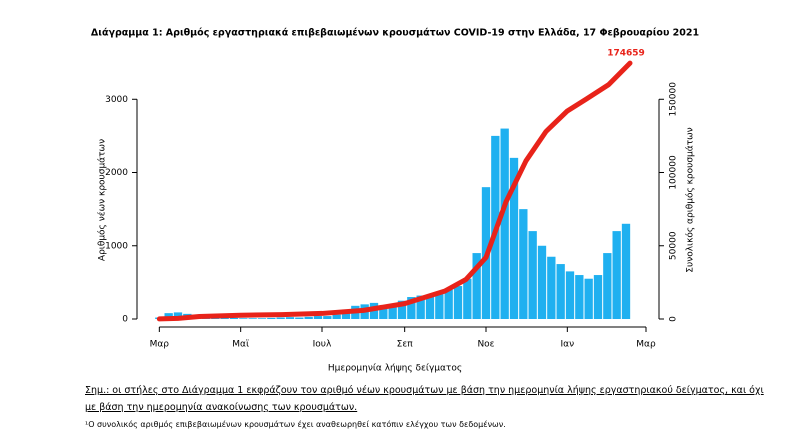  Describe the element at coordinates (116, 246) in the screenshot. I see `y-tick-label: 1000` at that location.